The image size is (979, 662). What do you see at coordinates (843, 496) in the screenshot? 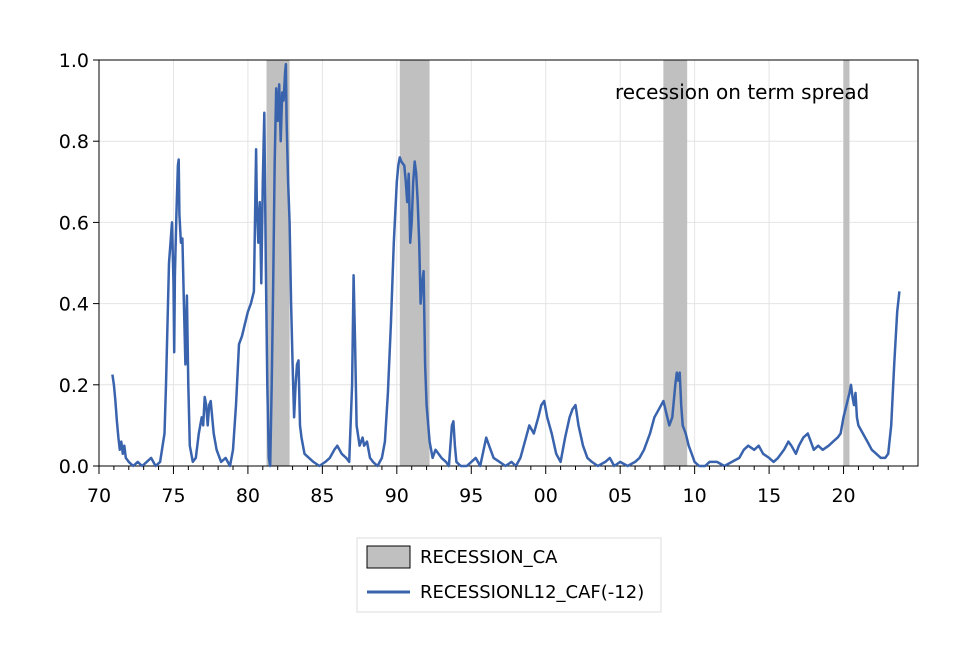
I see `x-tick-label-10: 20` at bounding box center [843, 496].